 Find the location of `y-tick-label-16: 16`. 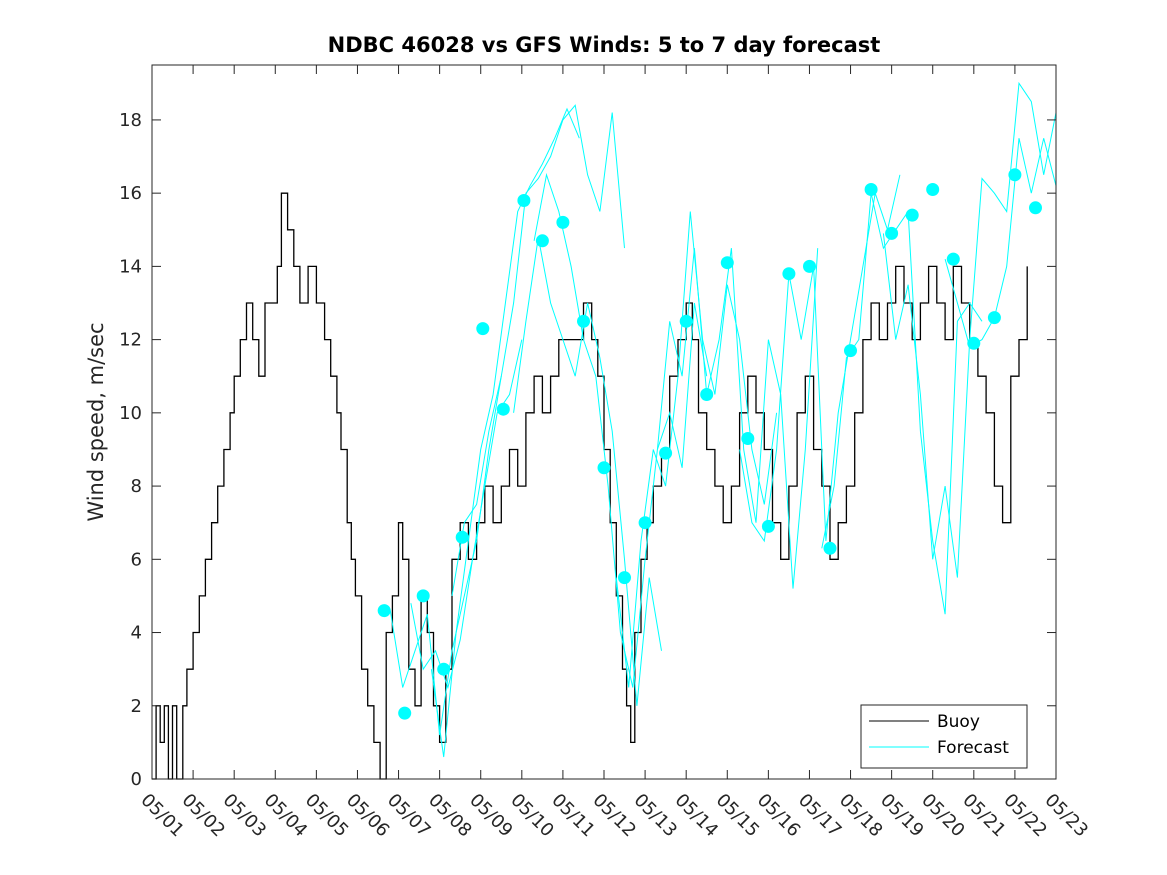

y-tick-label-16: 16 is located at coordinates (130, 193).